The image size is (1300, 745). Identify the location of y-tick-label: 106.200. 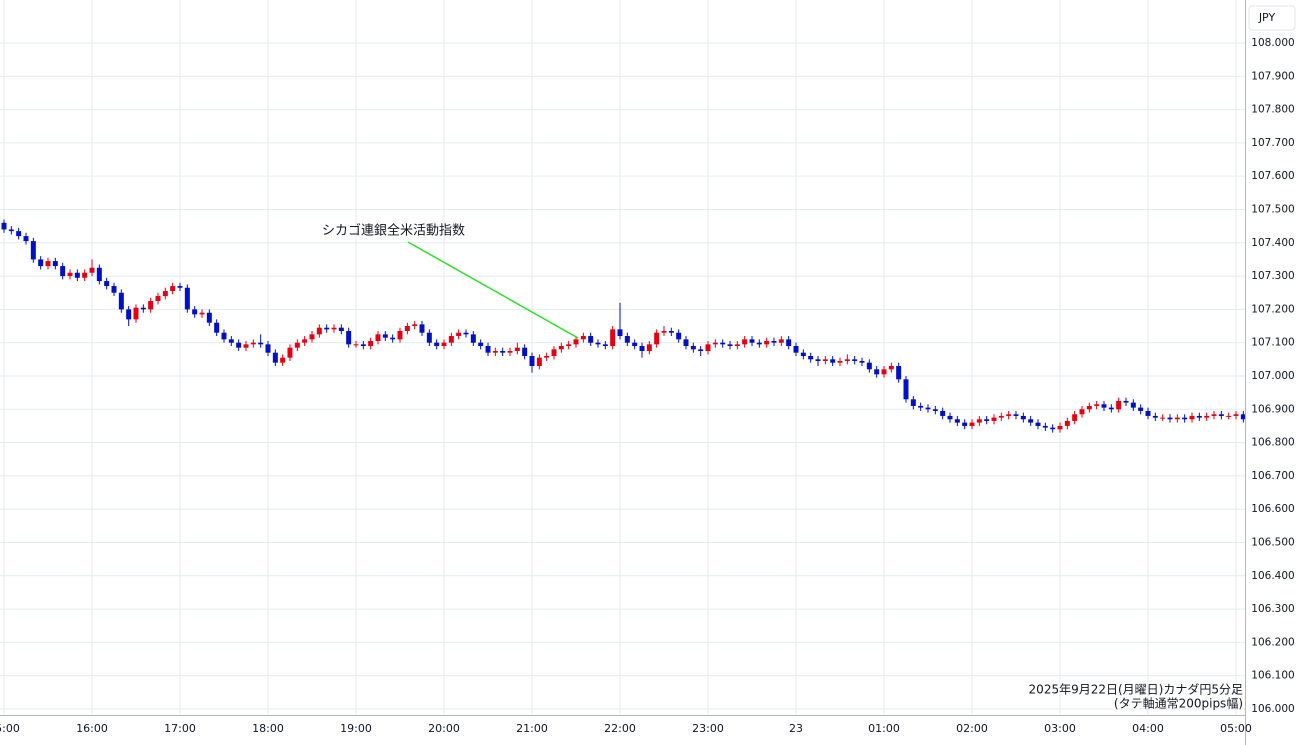
(1272, 642).